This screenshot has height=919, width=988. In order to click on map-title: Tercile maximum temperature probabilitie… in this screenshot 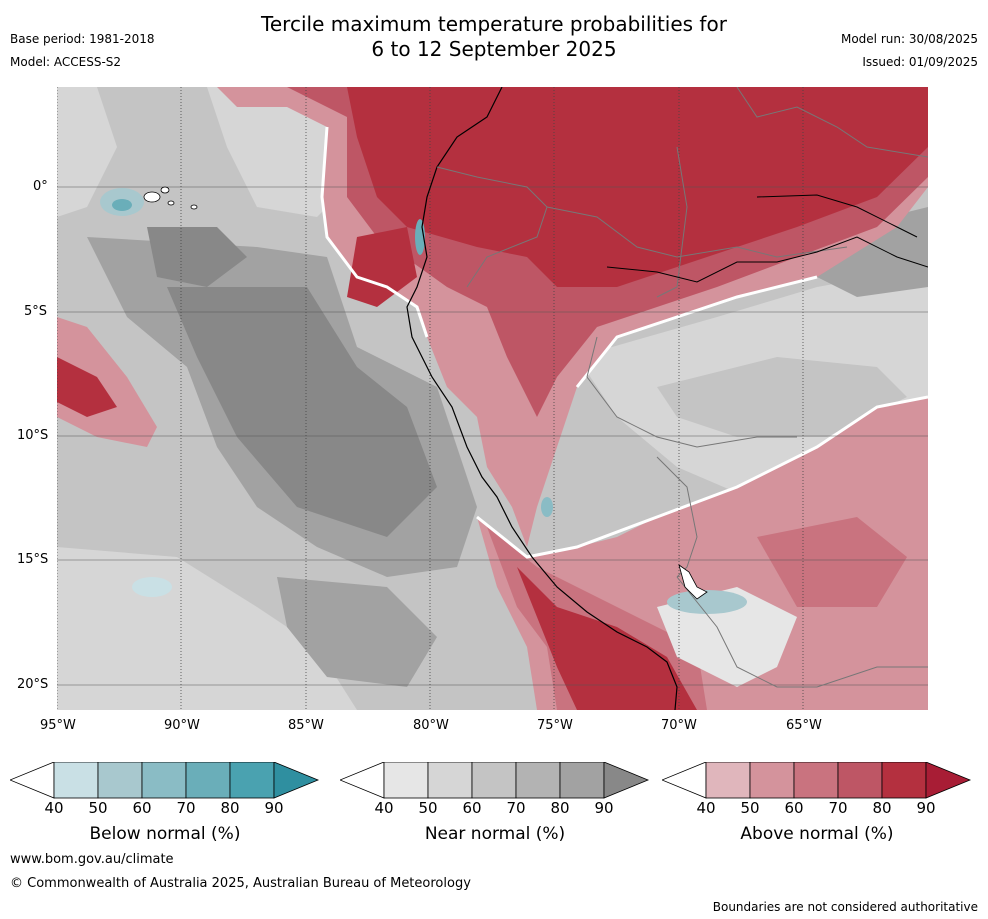, I will do `click(494, 37)`.